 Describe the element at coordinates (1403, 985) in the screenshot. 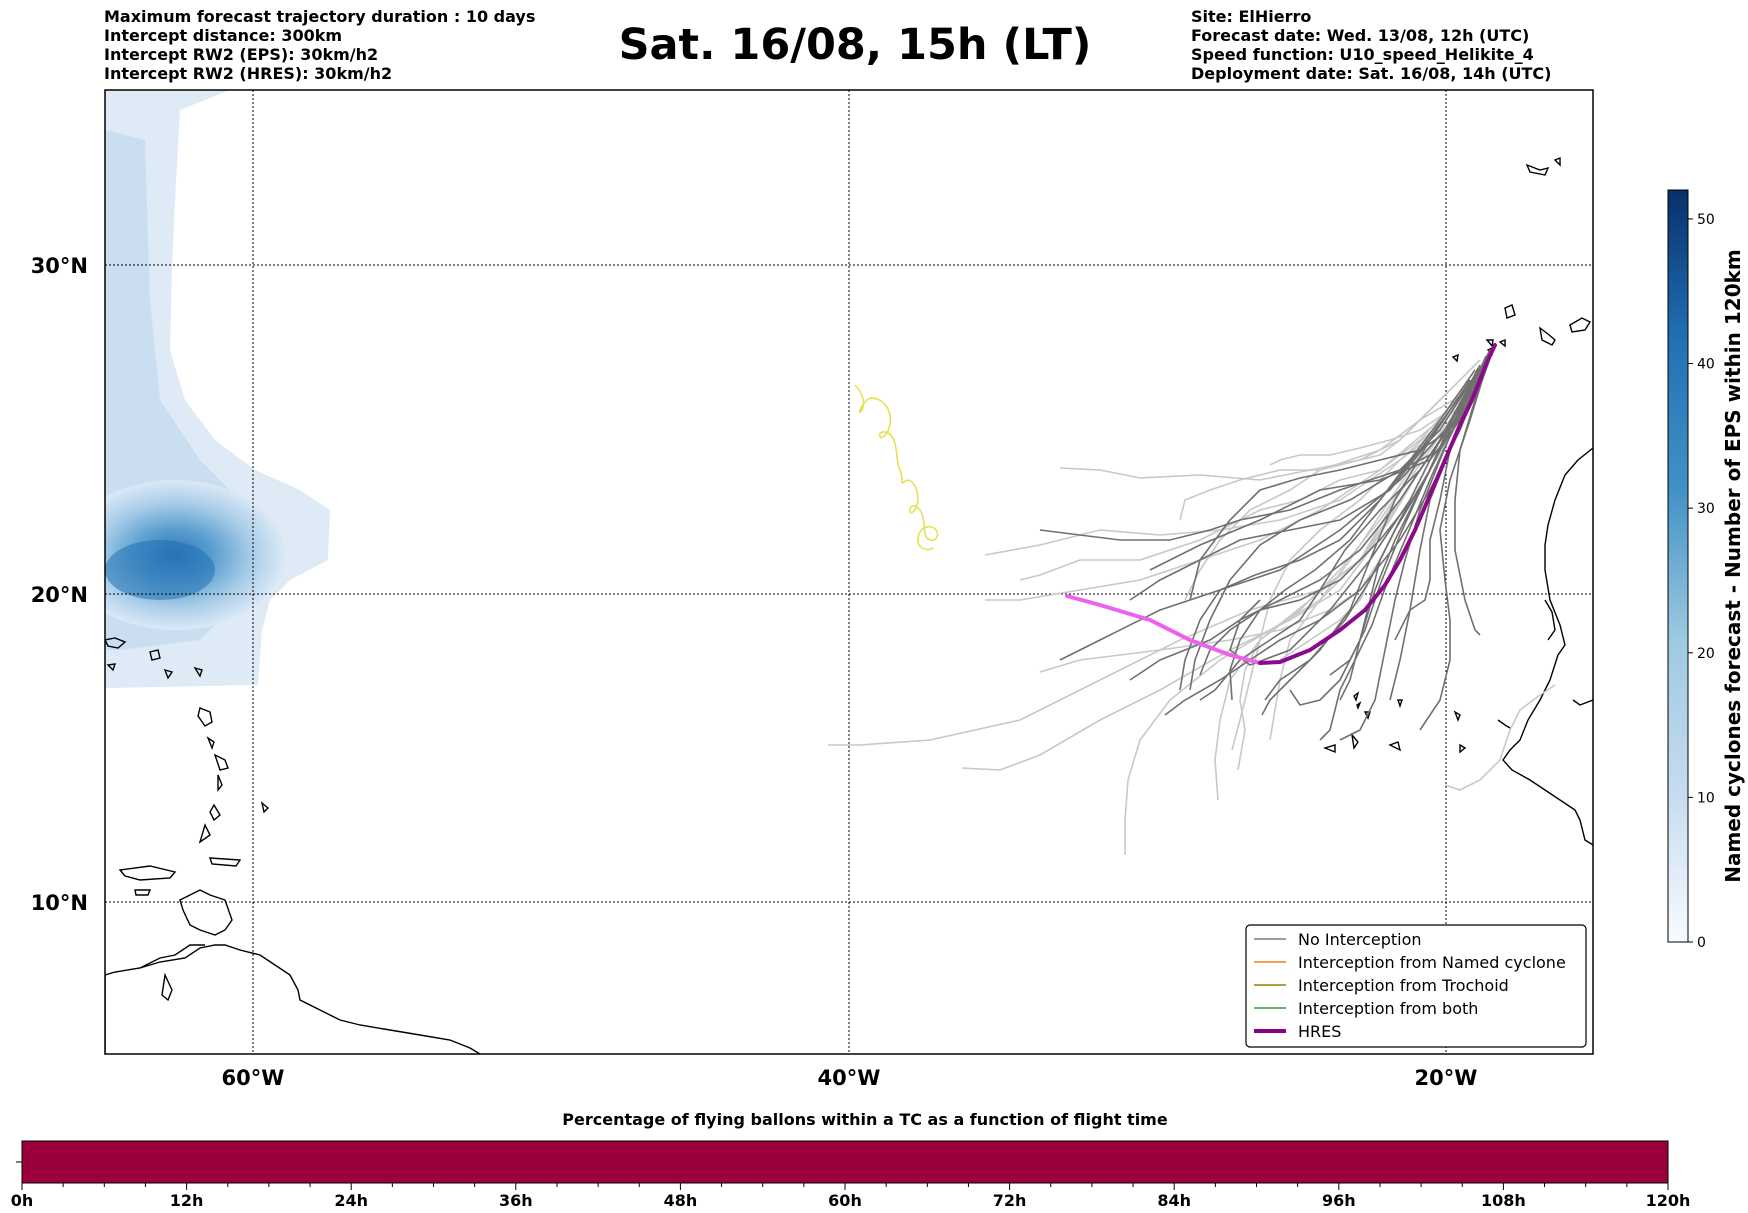

I see `legend-label-trochoid: Interception from Trochoid` at that location.